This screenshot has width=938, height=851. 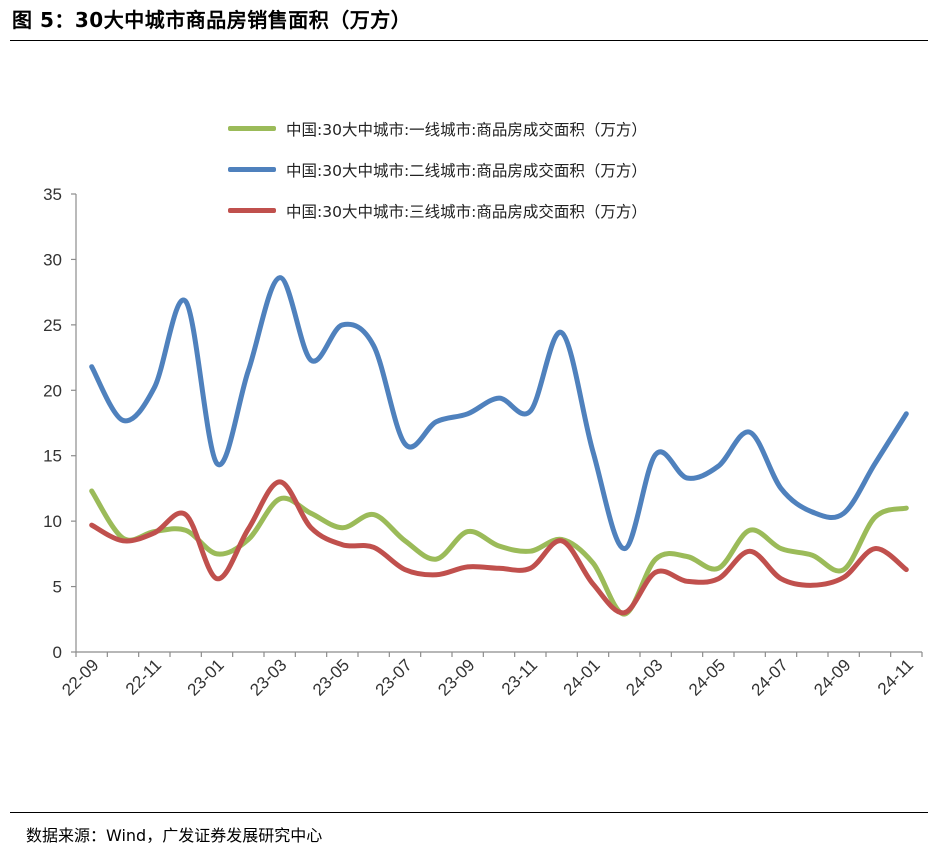 I want to click on x-tick-label: 24-01, so click(x=582, y=677).